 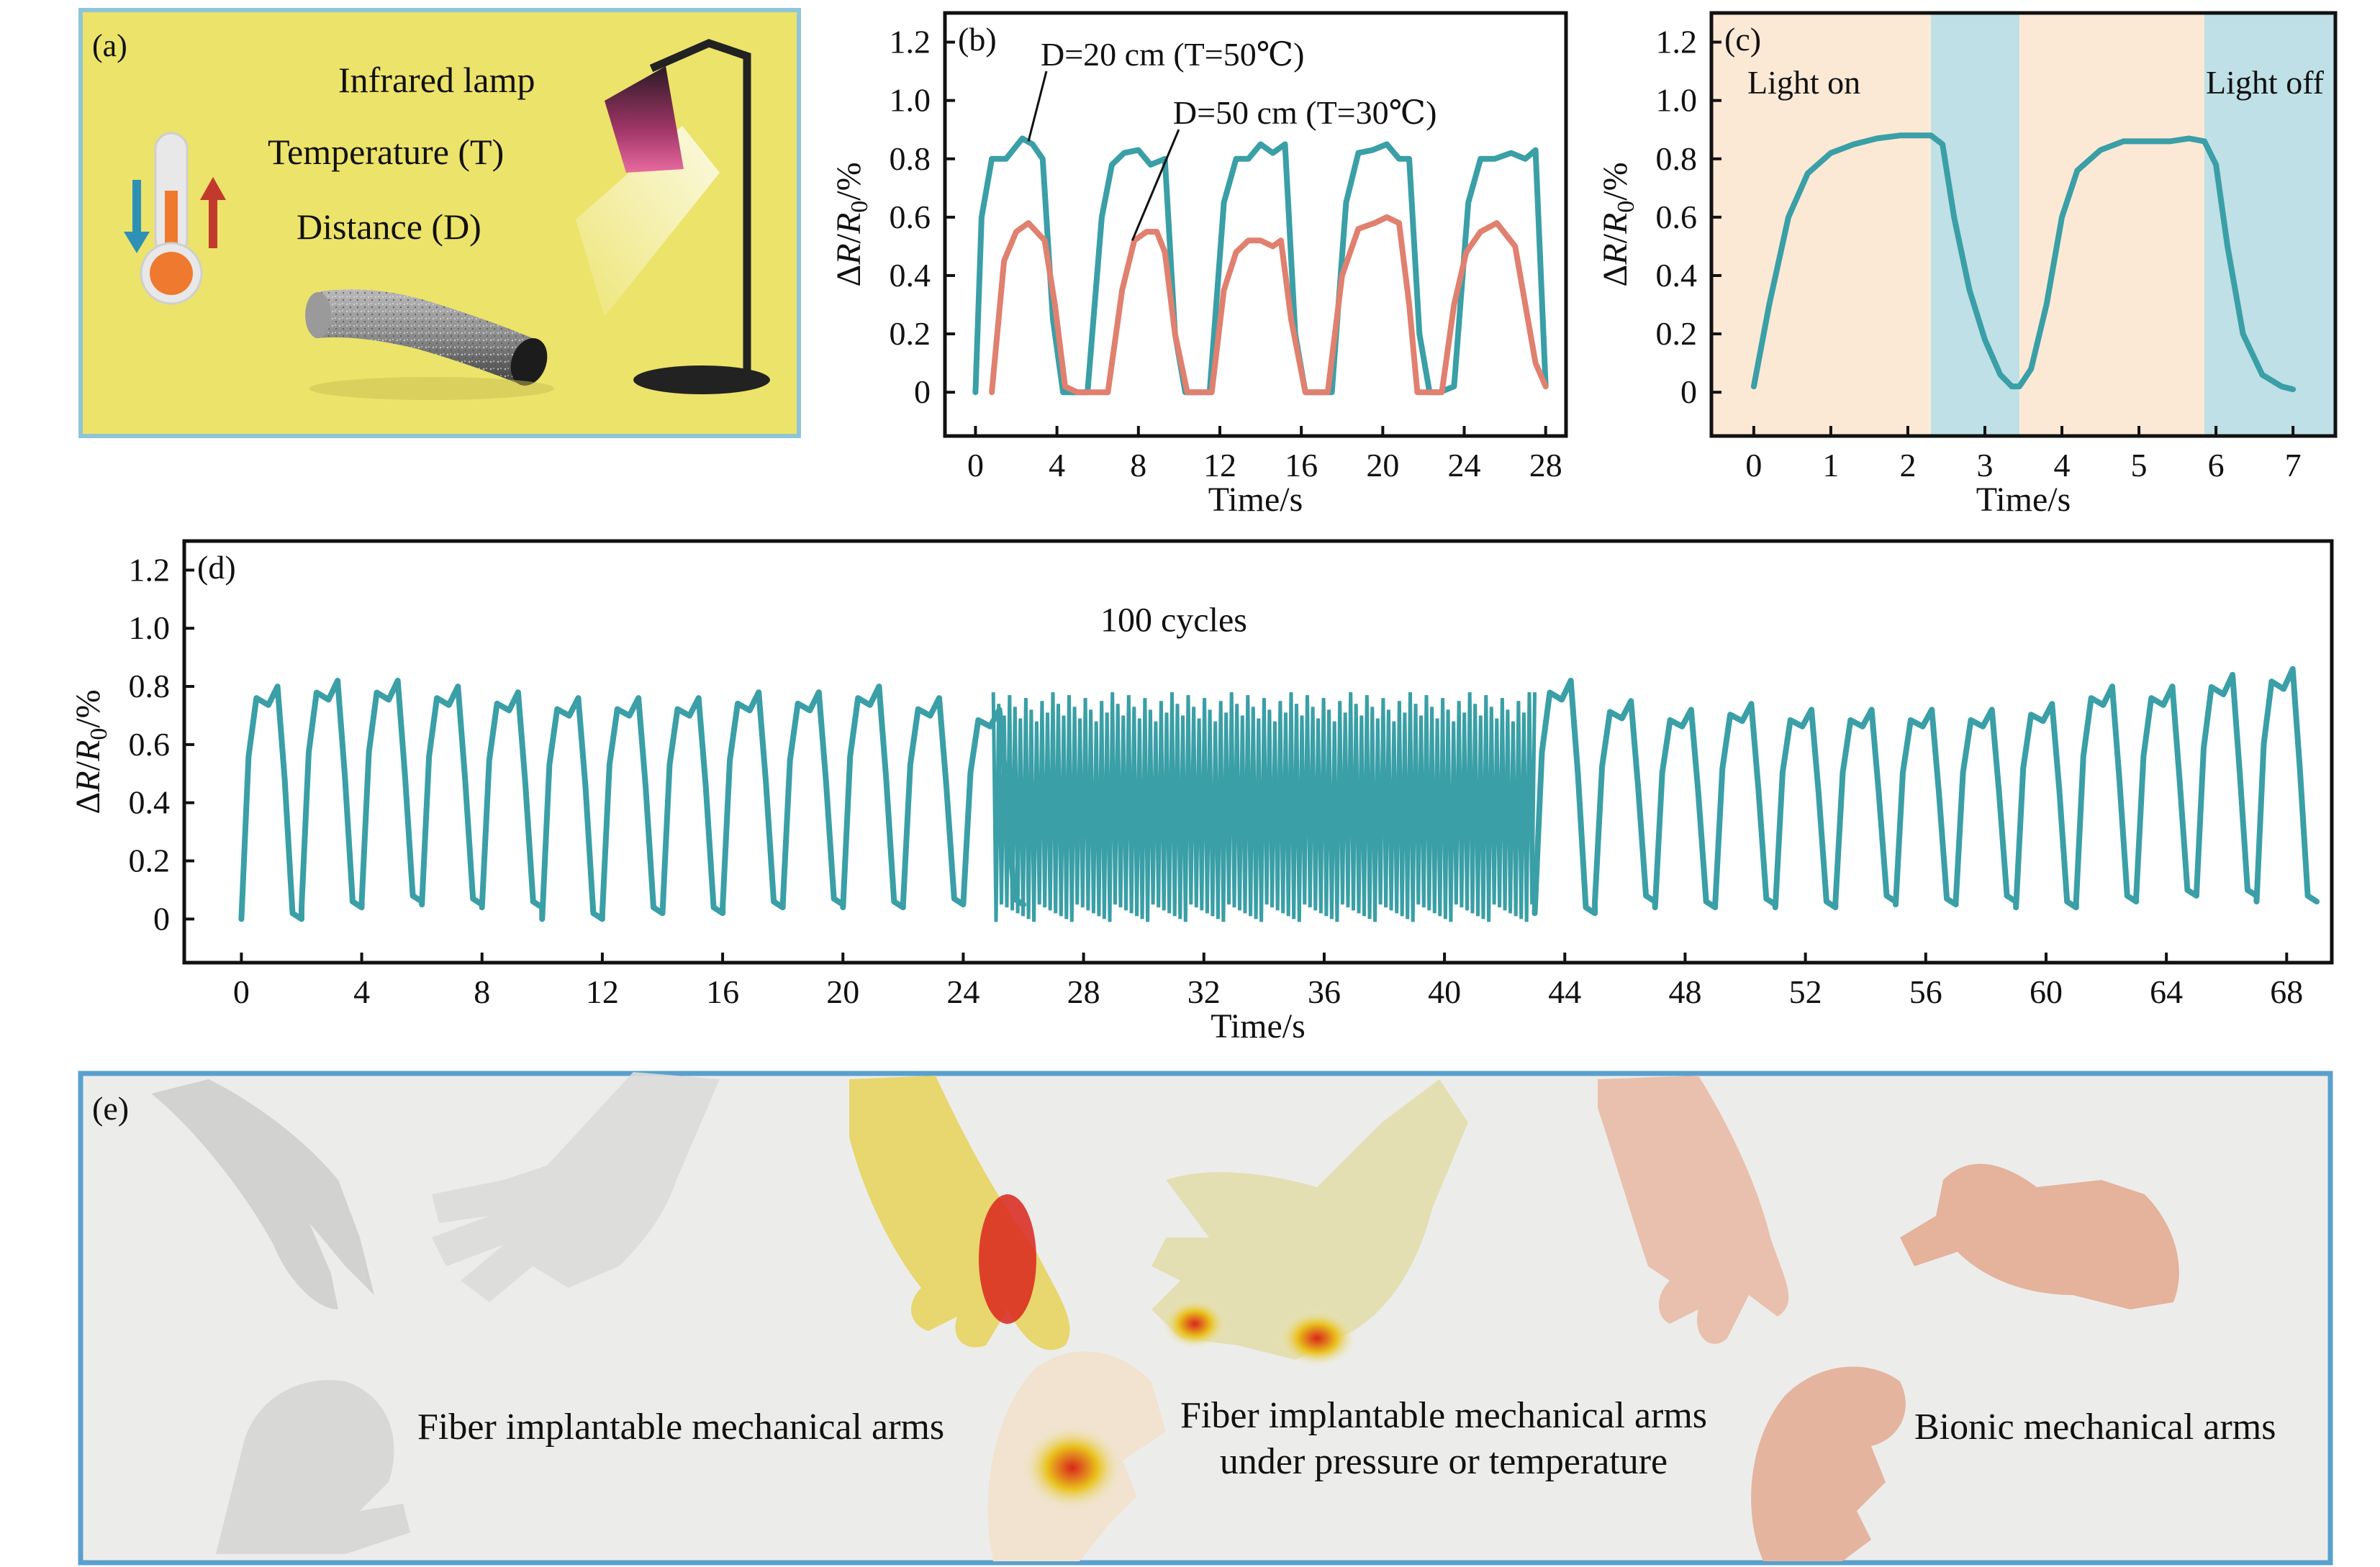 What do you see at coordinates (216, 567) in the screenshot?
I see `panel-tag: (d)` at bounding box center [216, 567].